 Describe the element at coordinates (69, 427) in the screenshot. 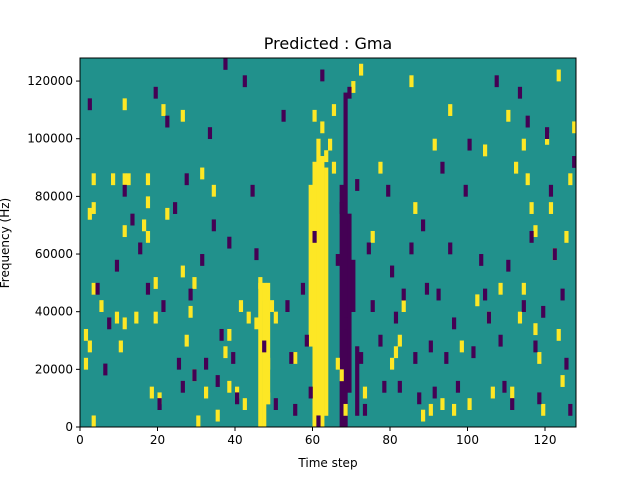

I see `y-tick-label: 0` at that location.